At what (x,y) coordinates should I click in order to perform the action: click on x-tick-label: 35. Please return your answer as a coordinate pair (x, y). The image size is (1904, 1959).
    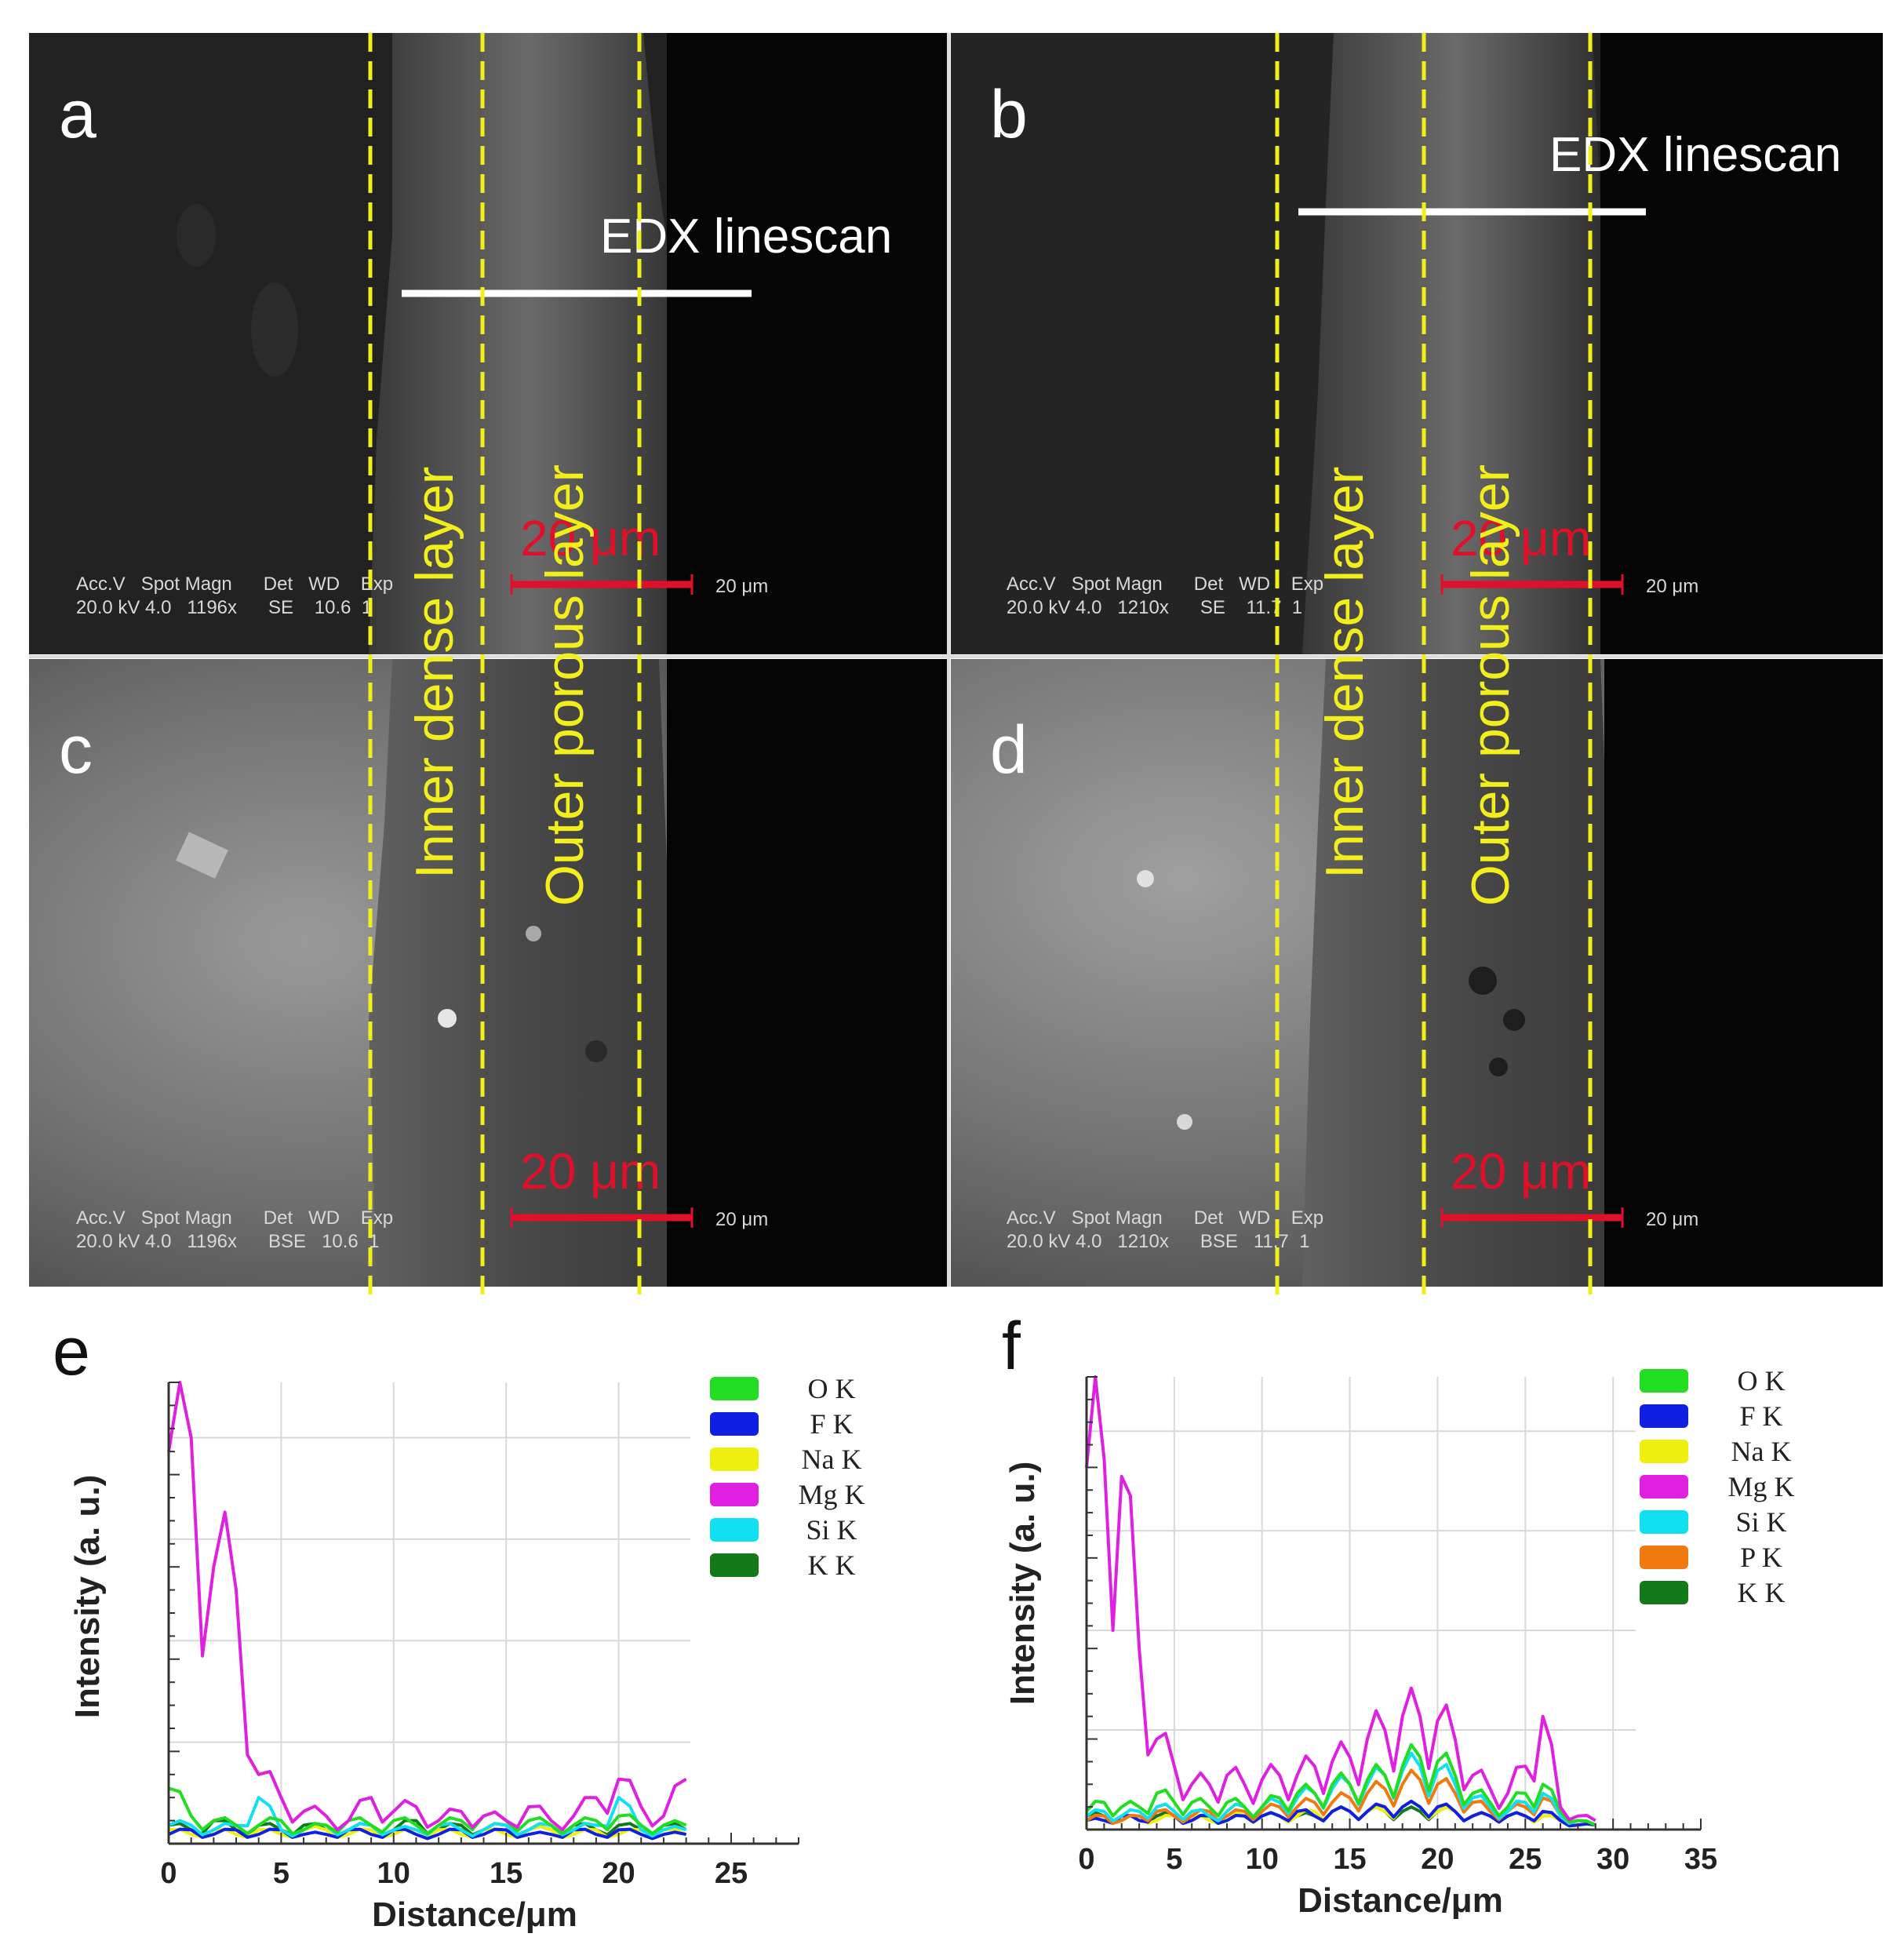
    Looking at the image, I should click on (1700, 1859).